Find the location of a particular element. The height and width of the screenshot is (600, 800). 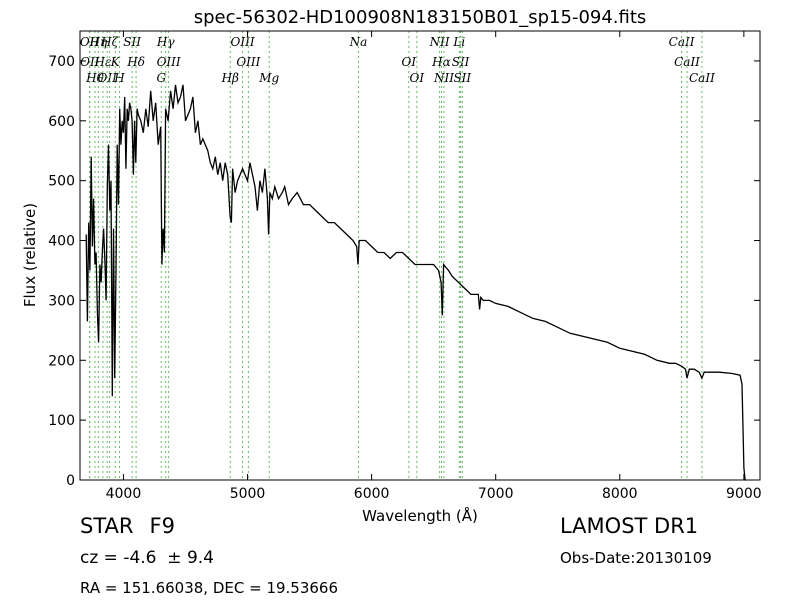

survey-name: LAMOST DR1 is located at coordinates (629, 526).